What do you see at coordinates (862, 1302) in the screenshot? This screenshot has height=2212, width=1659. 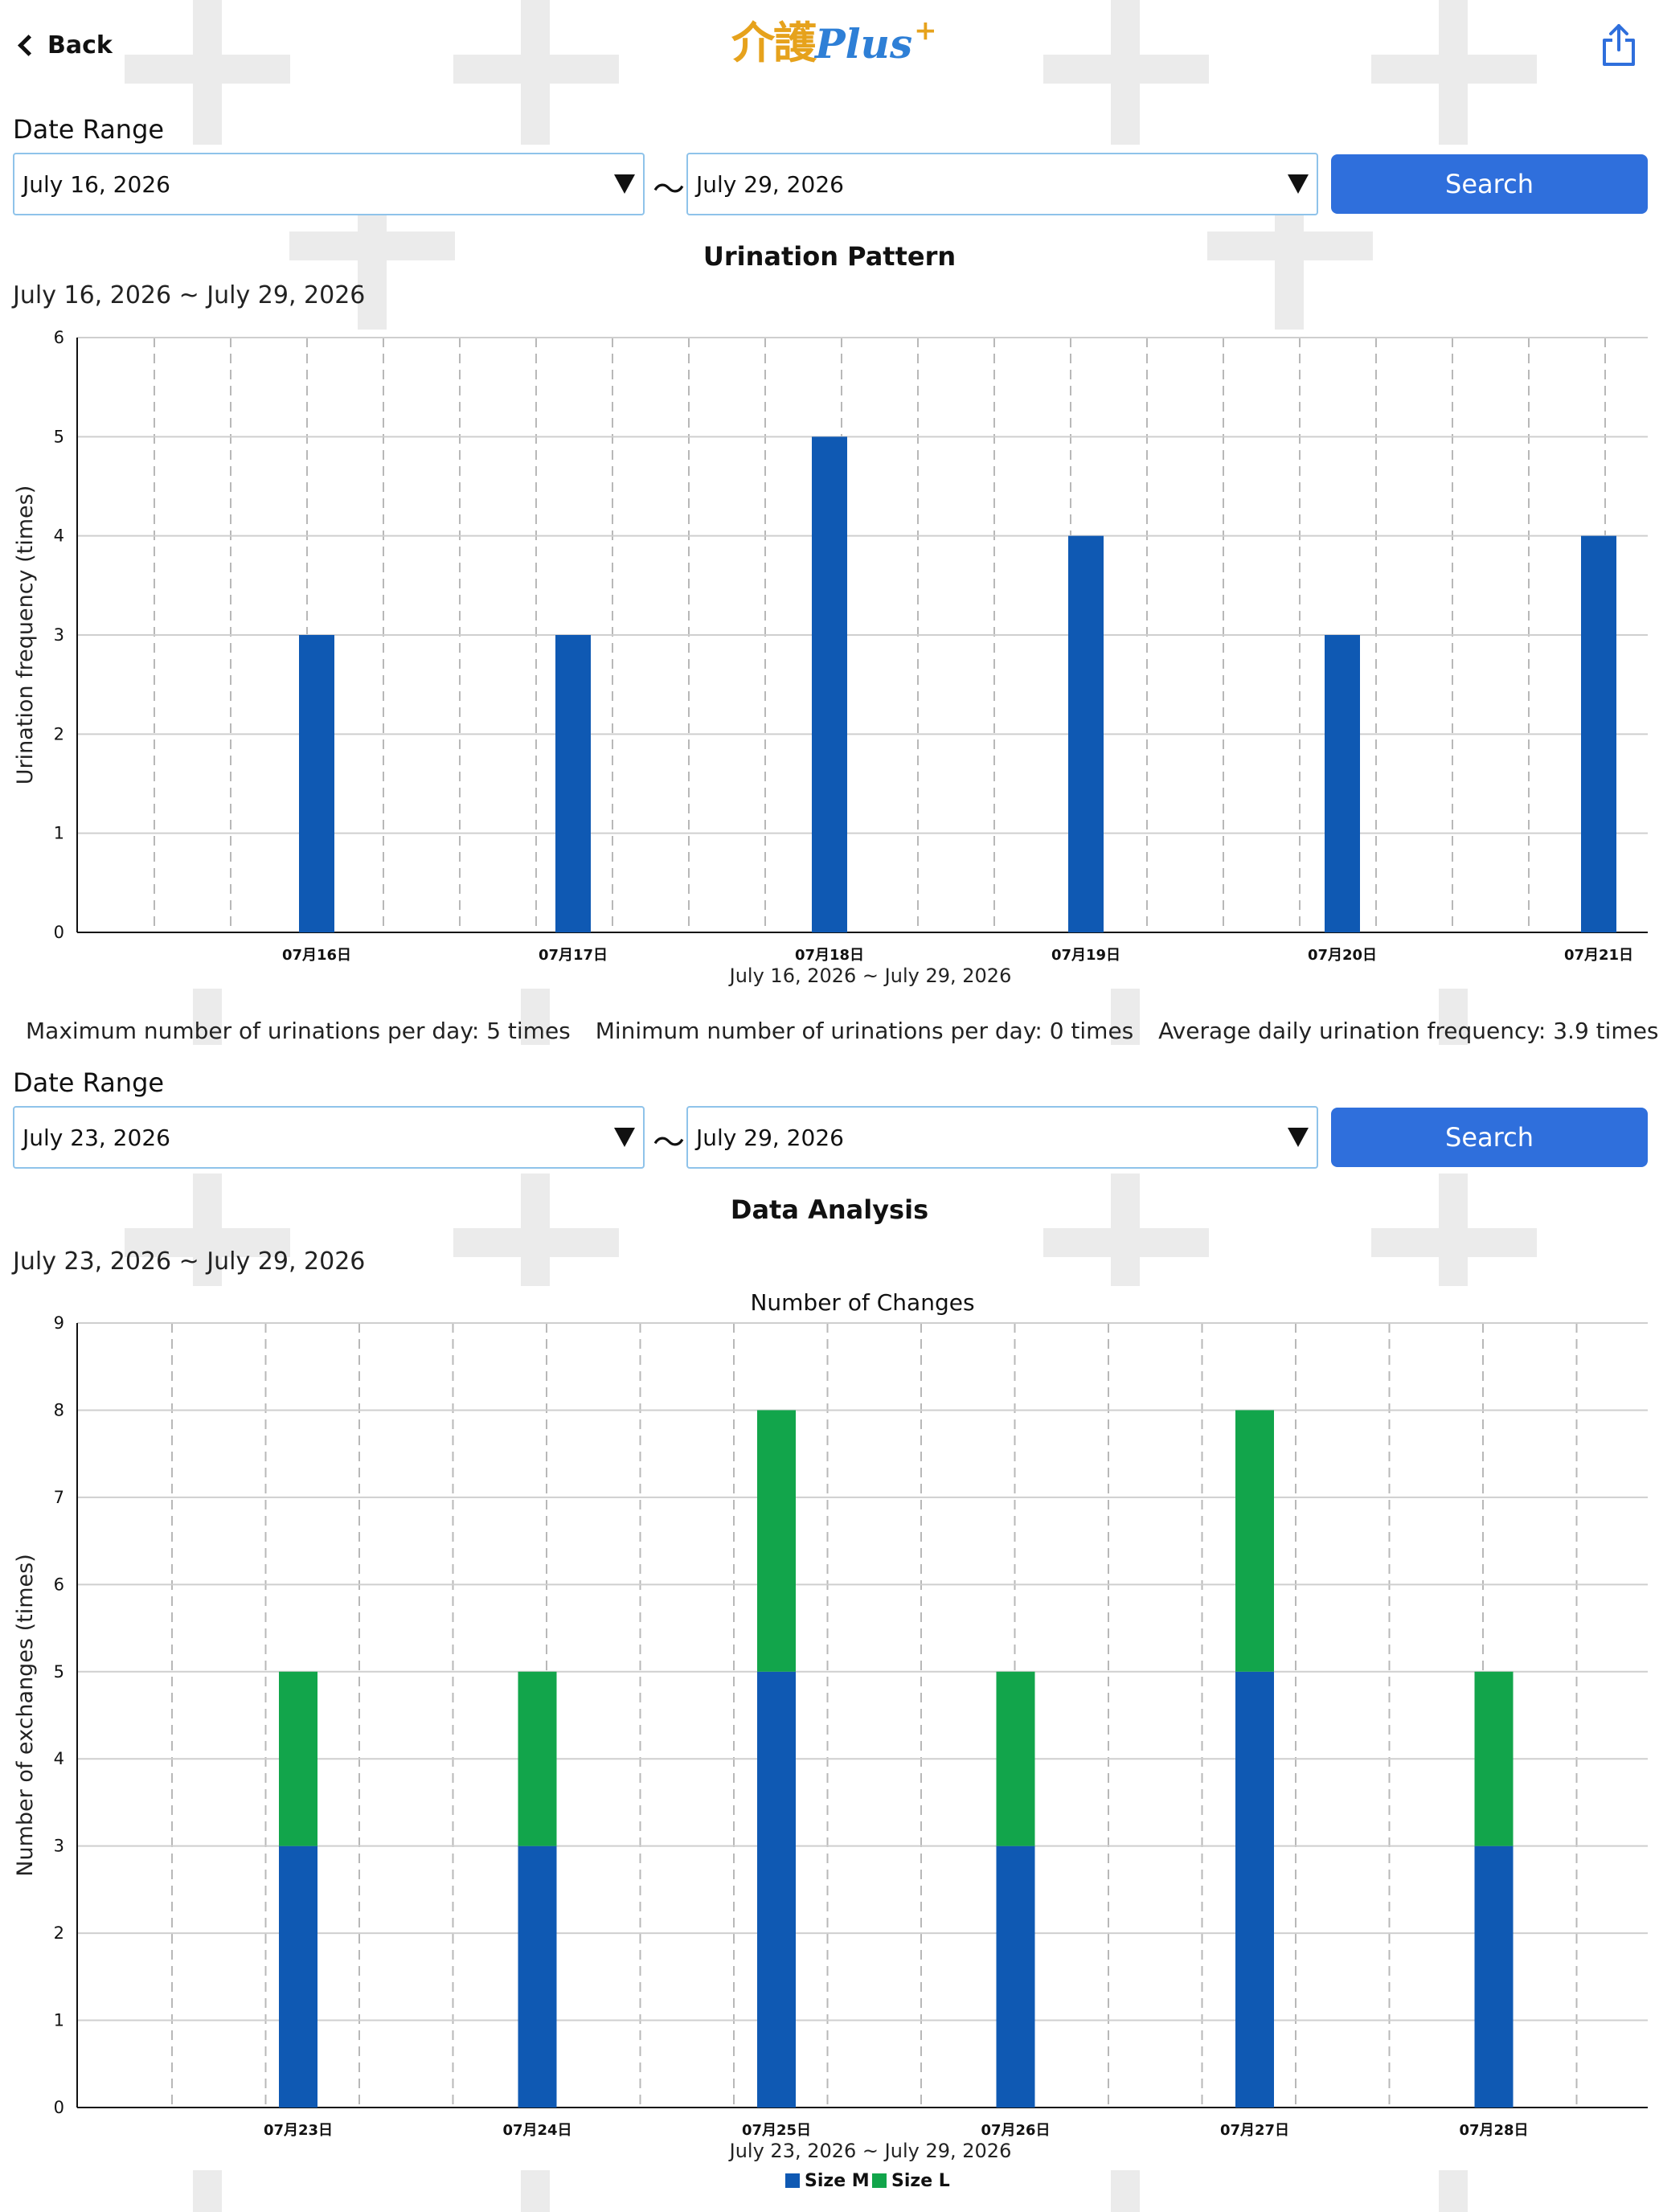 I see `chart-inner-title: Number of Changes` at bounding box center [862, 1302].